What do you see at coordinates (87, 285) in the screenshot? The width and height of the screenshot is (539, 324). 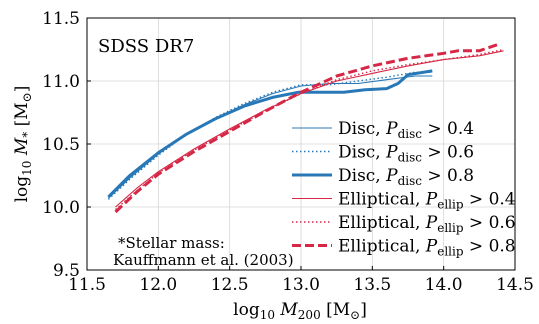 I see `x-tick-label: 11.5` at bounding box center [87, 285].